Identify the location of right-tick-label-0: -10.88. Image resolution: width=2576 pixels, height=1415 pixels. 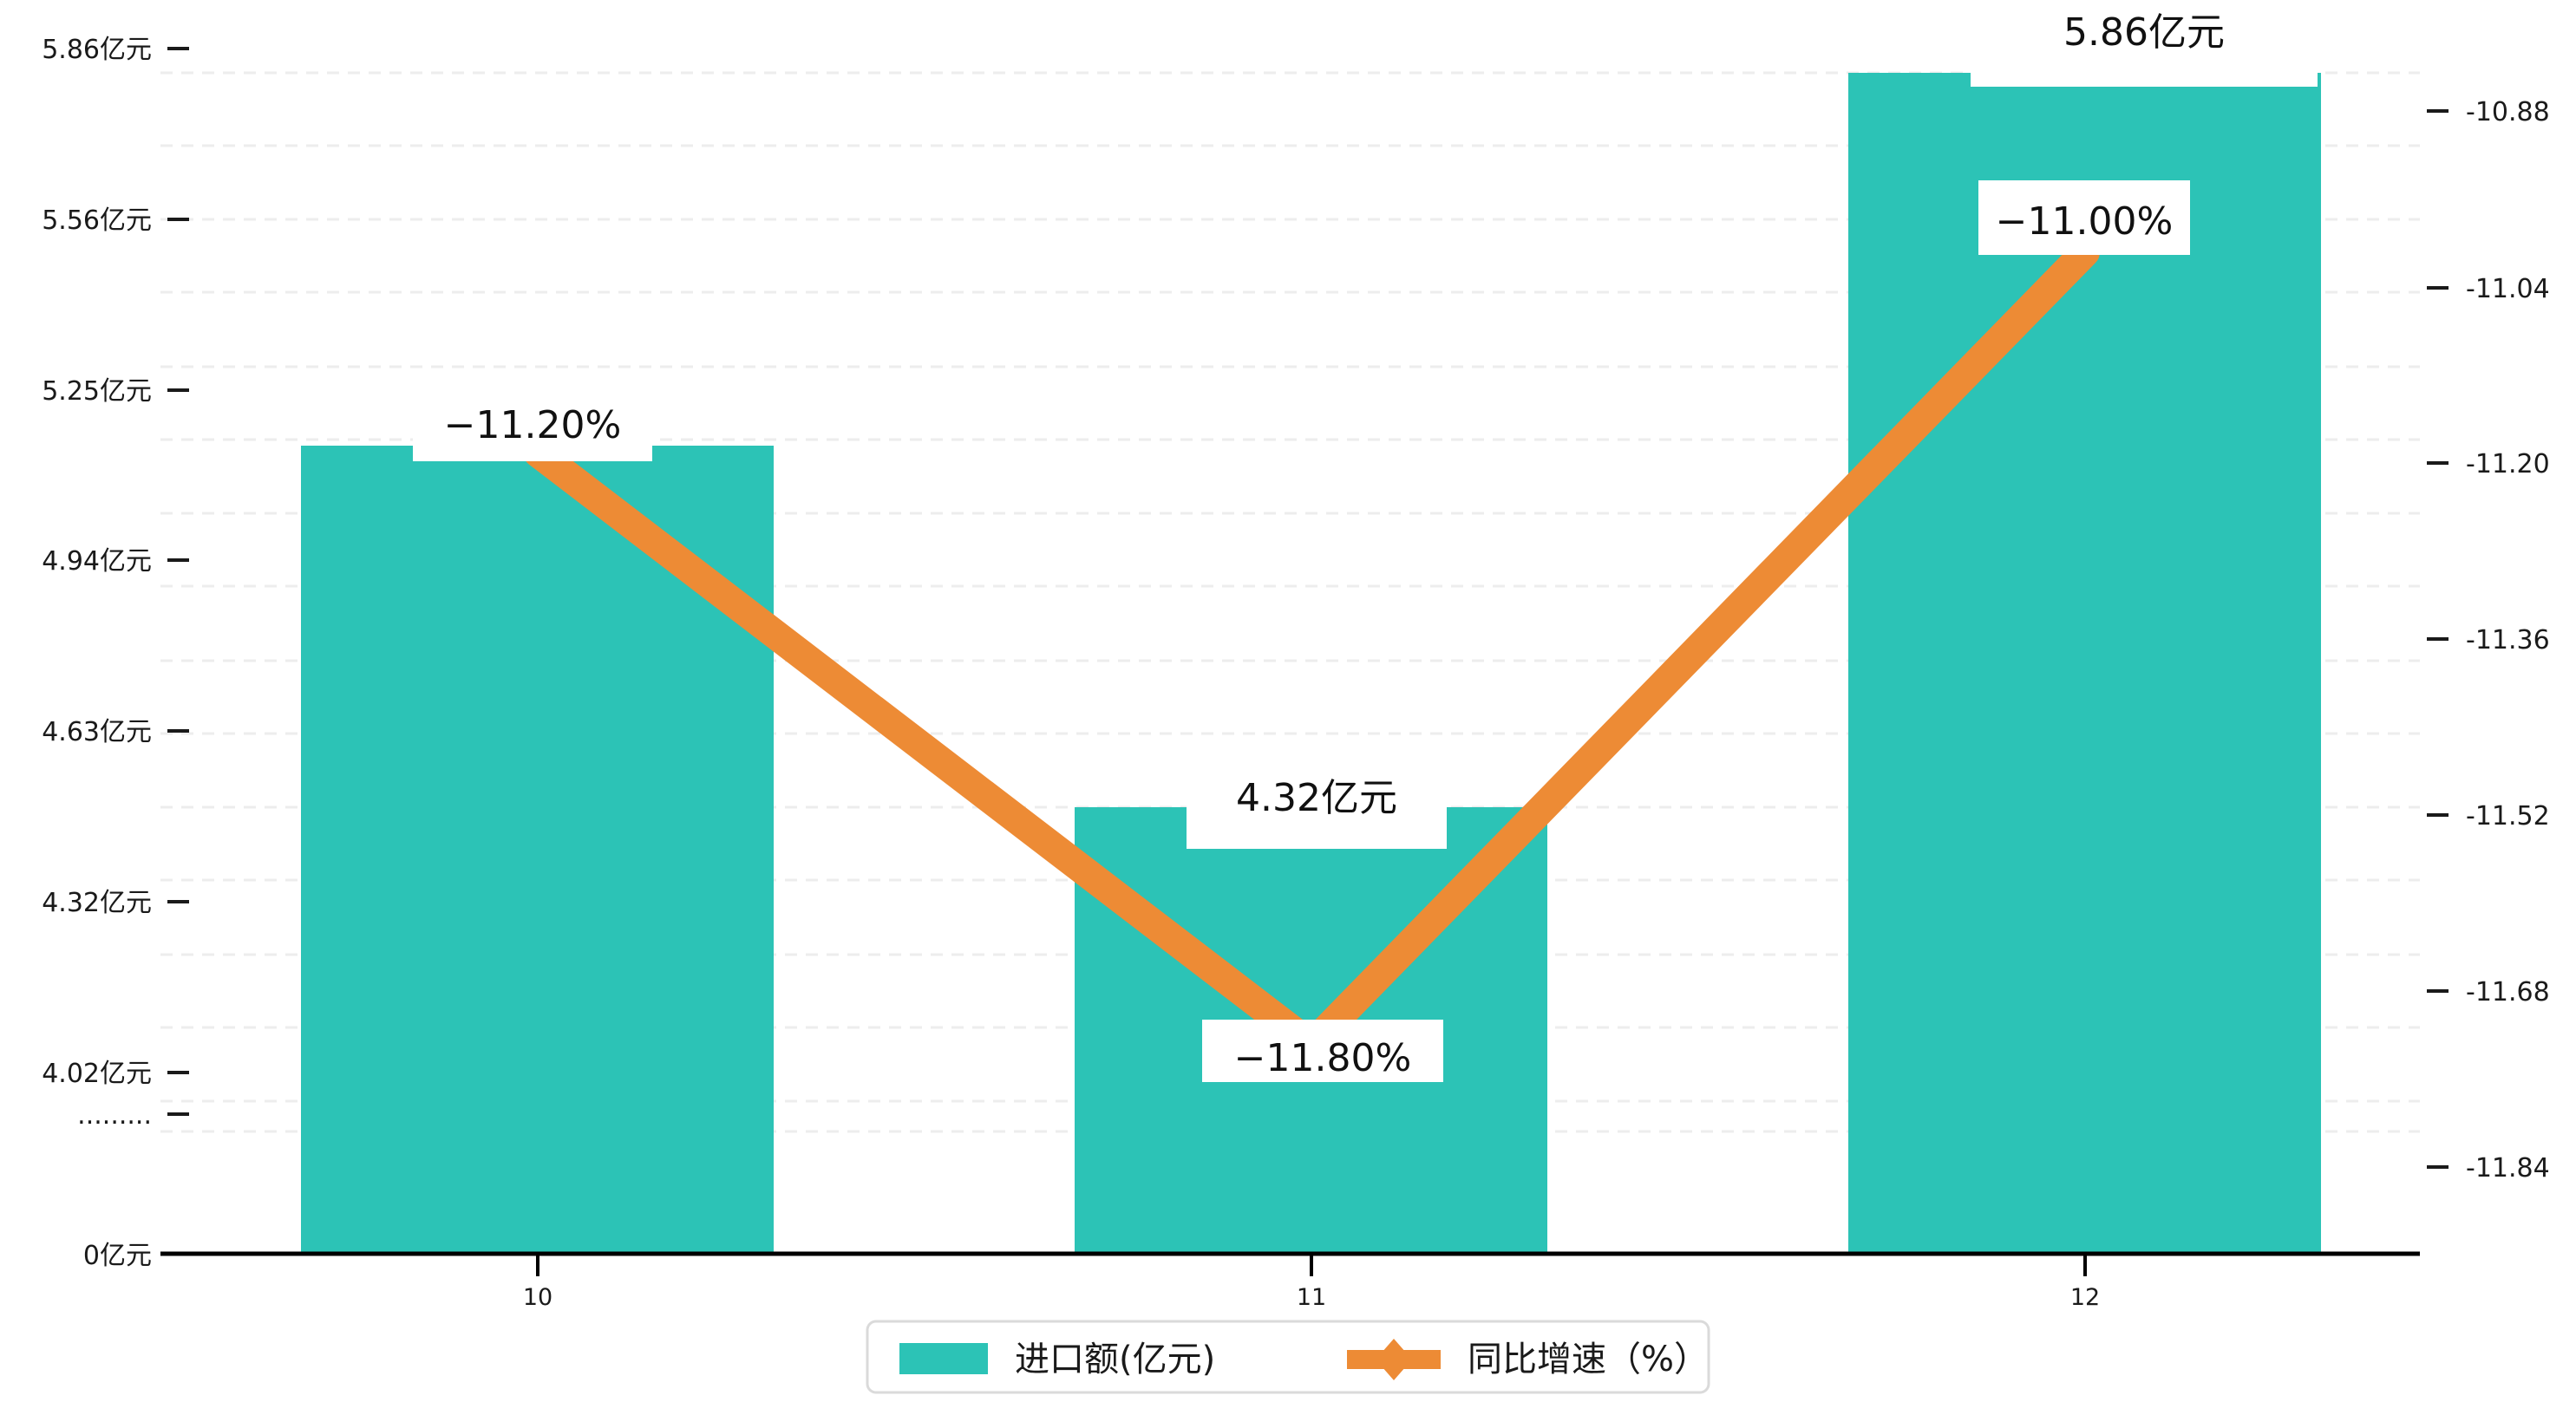
(2508, 112).